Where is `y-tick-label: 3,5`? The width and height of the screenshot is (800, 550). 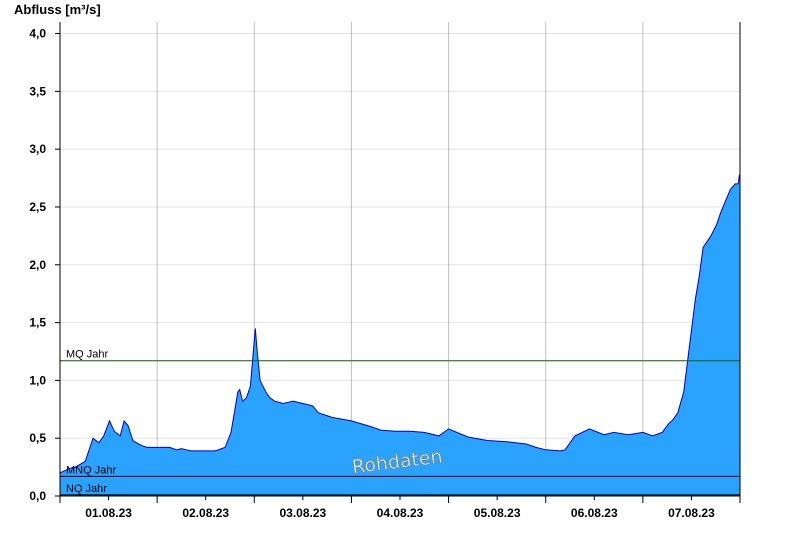
y-tick-label: 3,5 is located at coordinates (37, 91).